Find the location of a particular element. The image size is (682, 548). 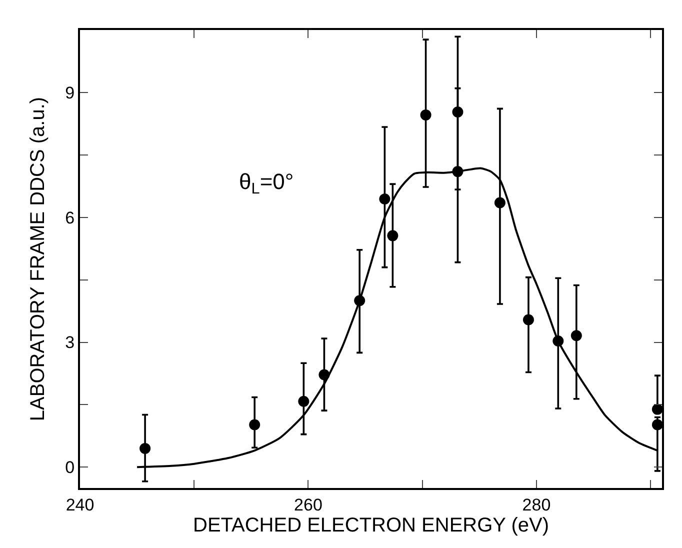

x-tick-label: 260 is located at coordinates (308, 504).